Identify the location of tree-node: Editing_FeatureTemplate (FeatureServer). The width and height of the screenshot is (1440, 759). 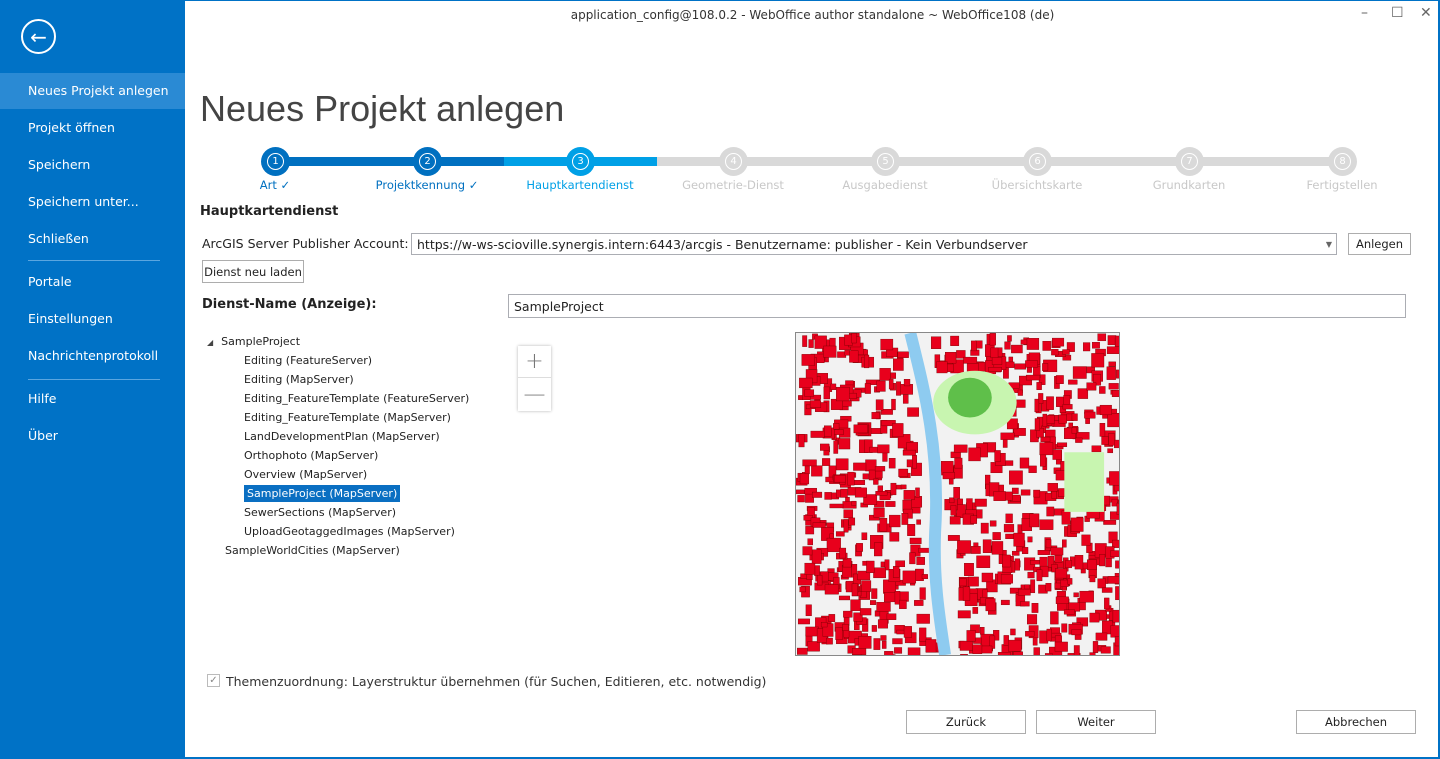
(338, 398).